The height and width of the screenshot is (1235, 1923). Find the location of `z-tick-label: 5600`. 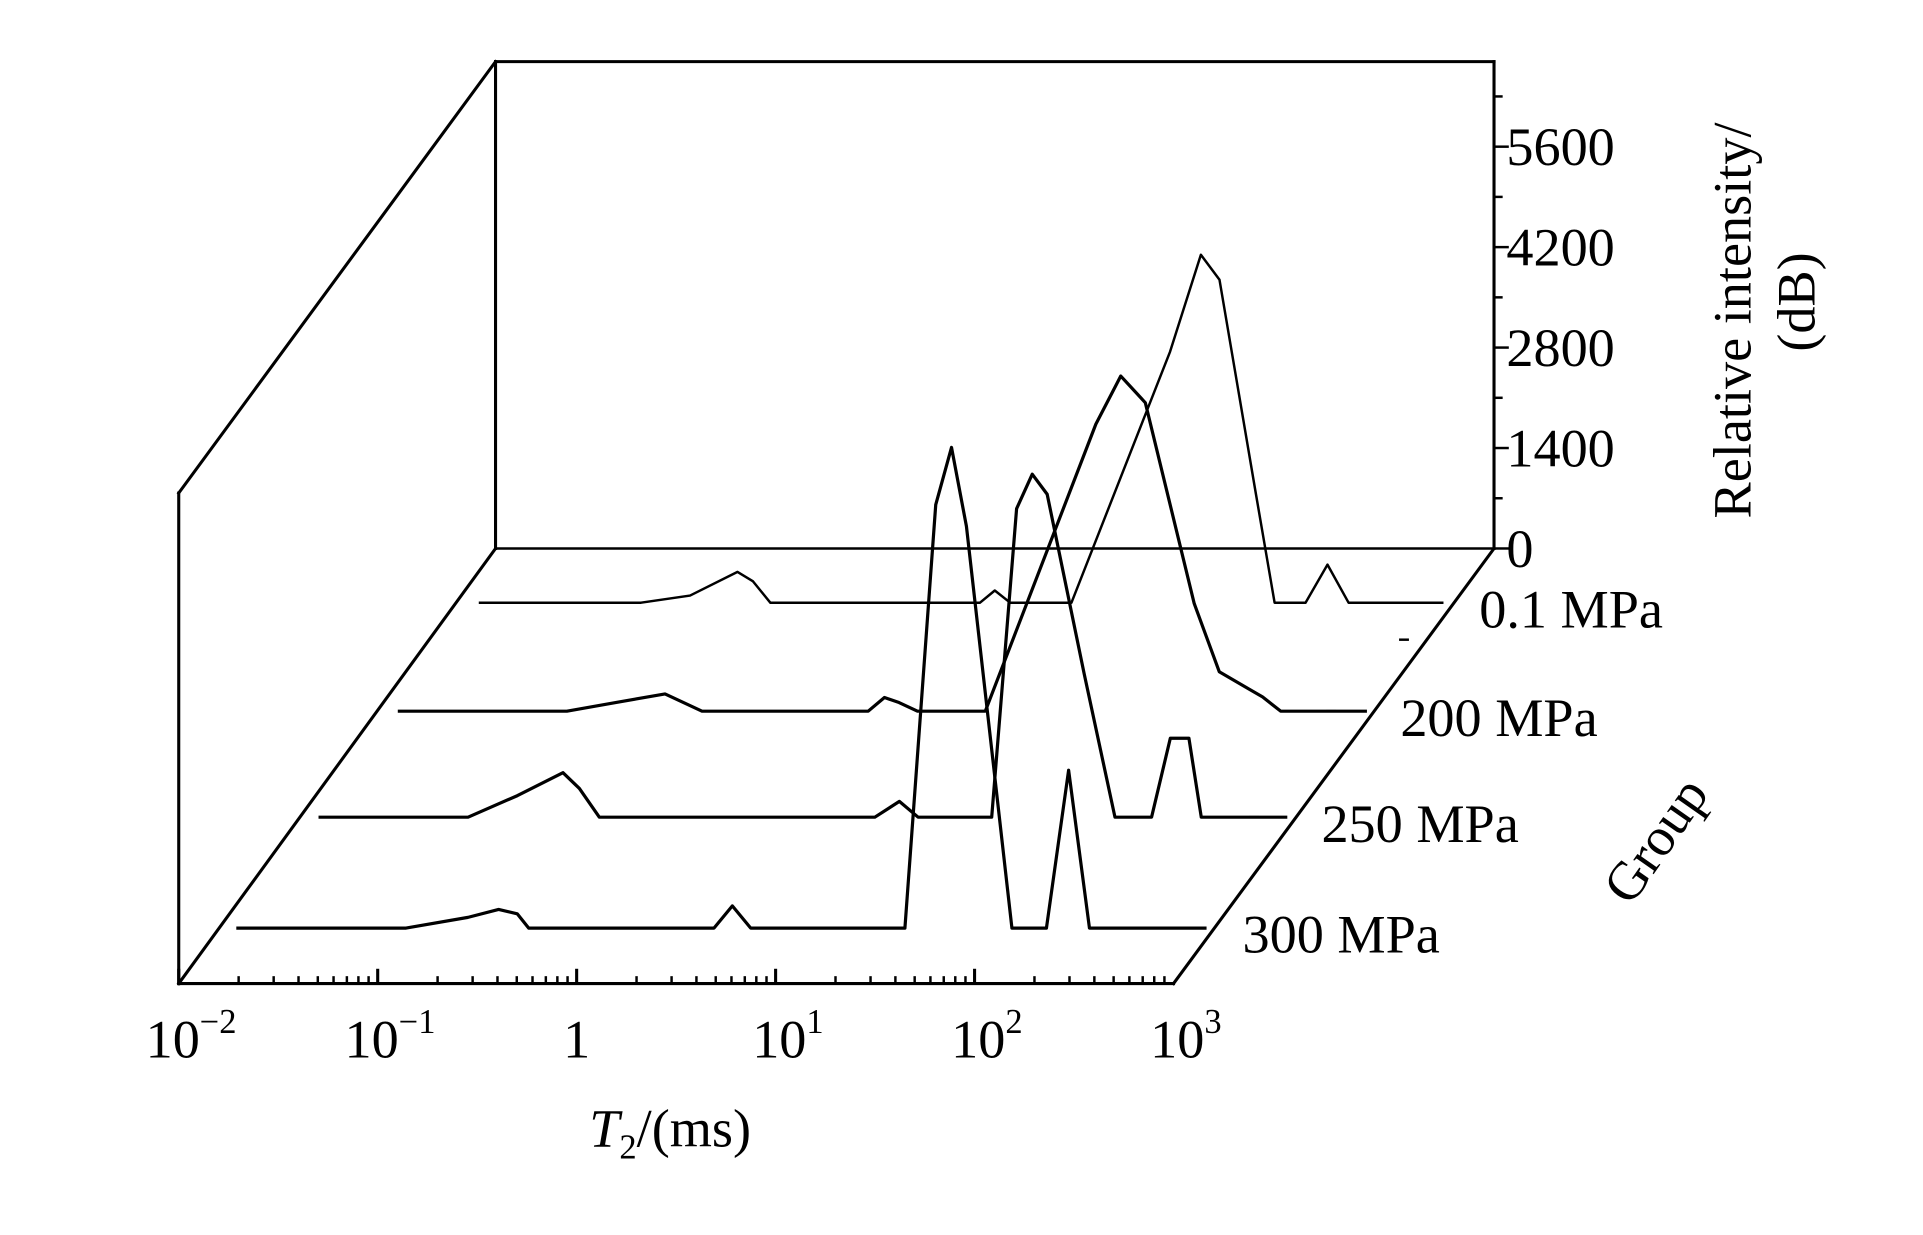

z-tick-label: 5600 is located at coordinates (1560, 147).